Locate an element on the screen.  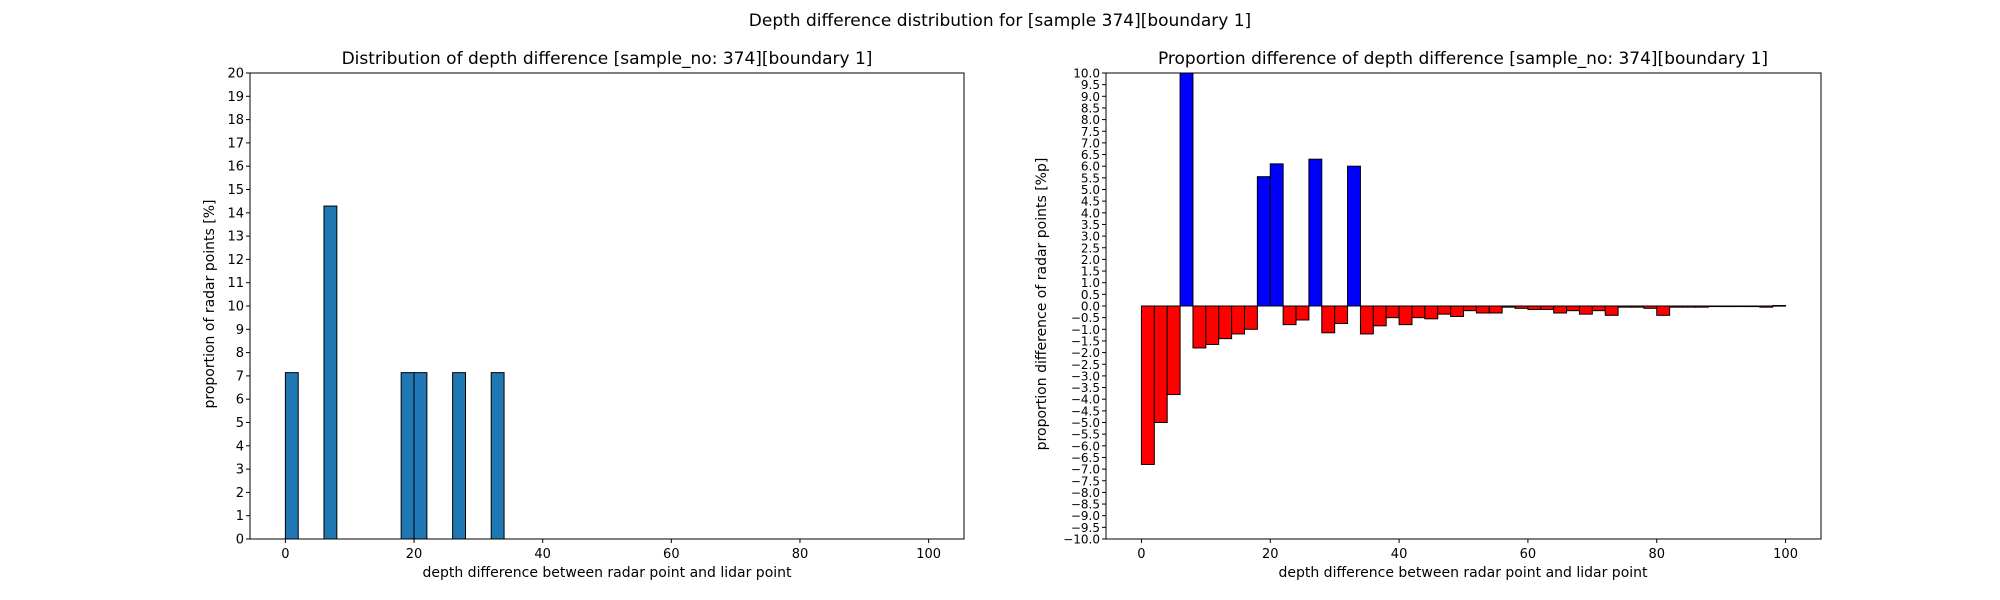
y-tick-label: 15 is located at coordinates (235, 190).